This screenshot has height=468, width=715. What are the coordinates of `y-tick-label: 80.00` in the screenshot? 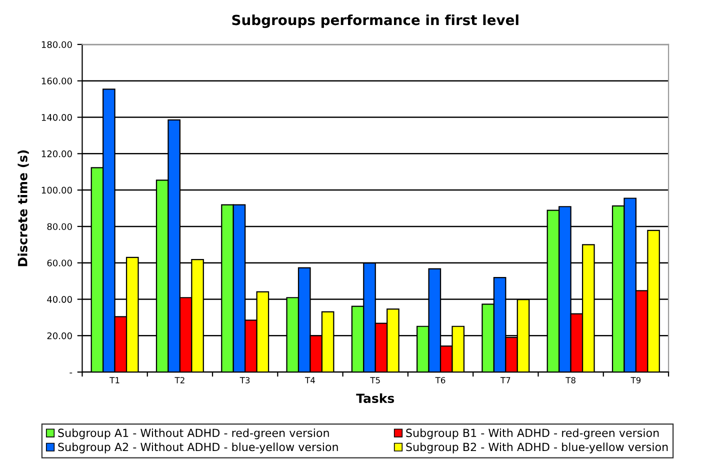 It's located at (59, 226).